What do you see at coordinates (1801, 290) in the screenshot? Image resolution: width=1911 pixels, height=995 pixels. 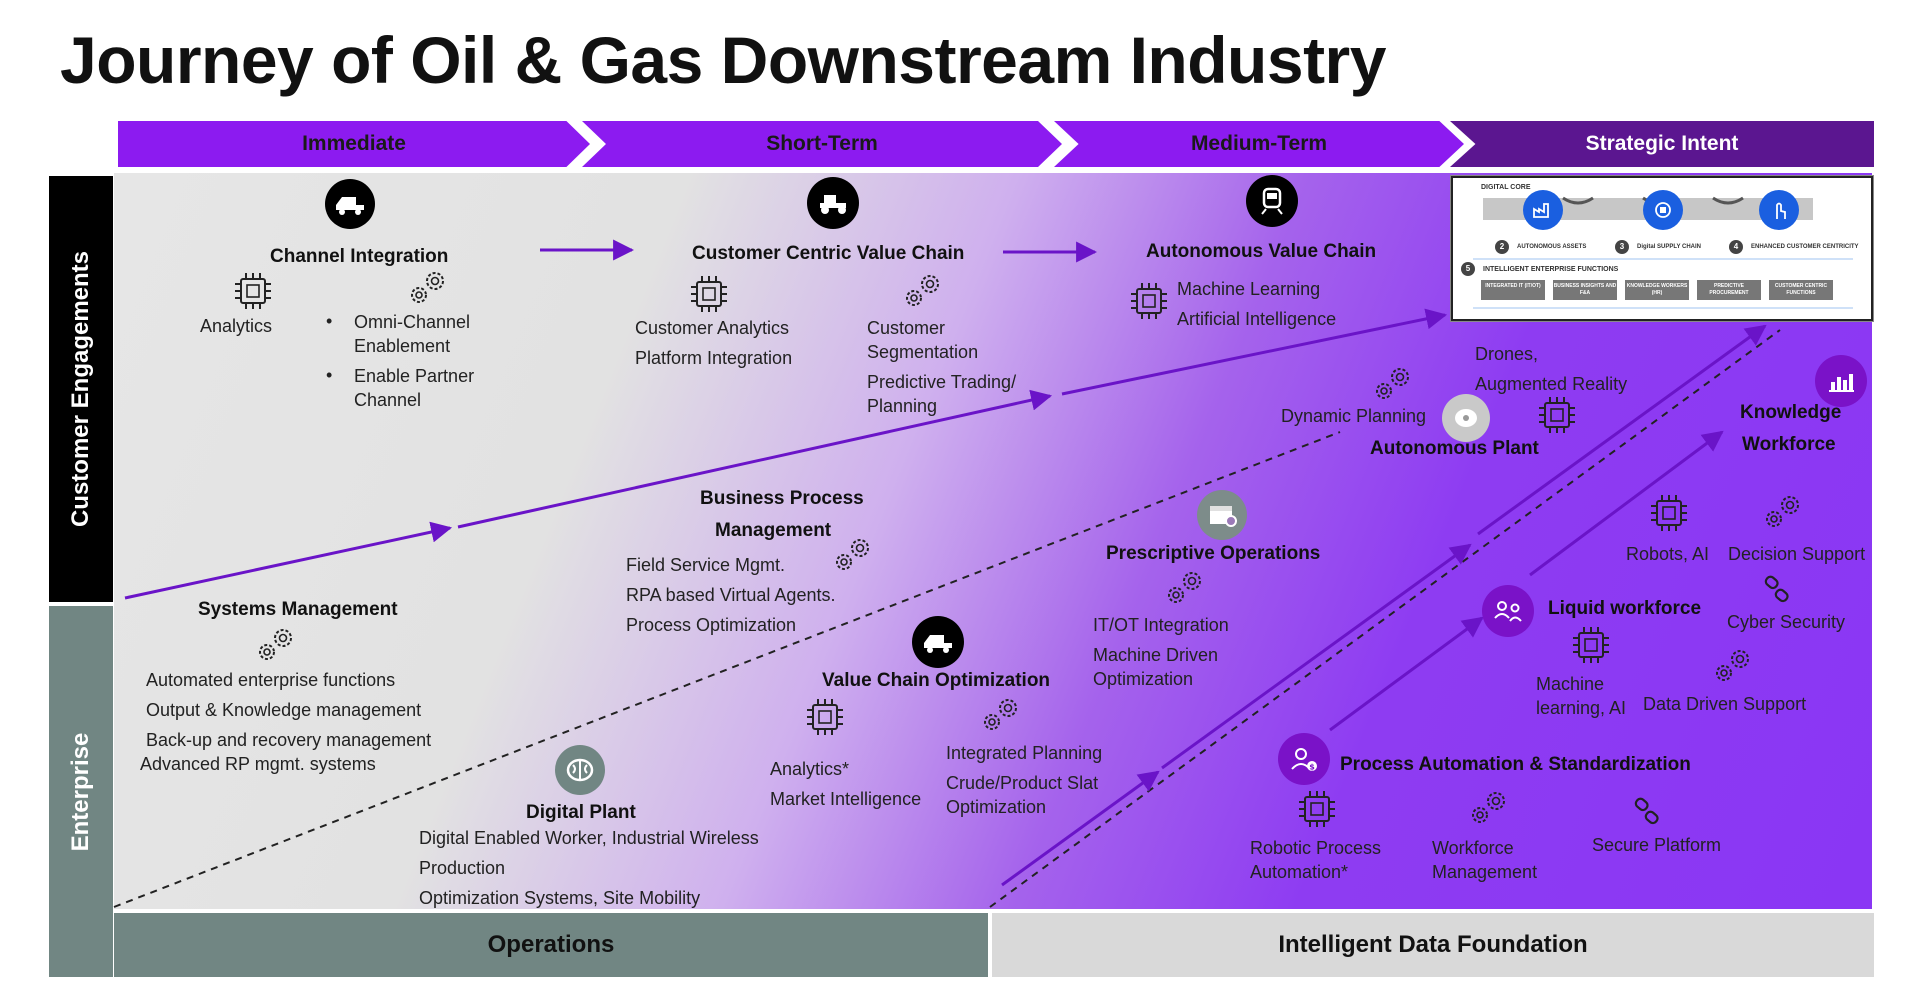 I see `function-box: CUSTOMER CENTRIC FUNCTIONS` at bounding box center [1801, 290].